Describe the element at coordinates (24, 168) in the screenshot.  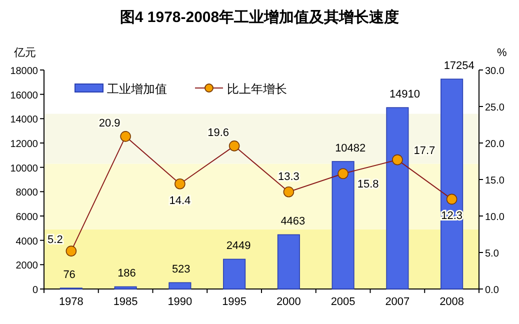
I see `y-tick-label: 10000` at that location.